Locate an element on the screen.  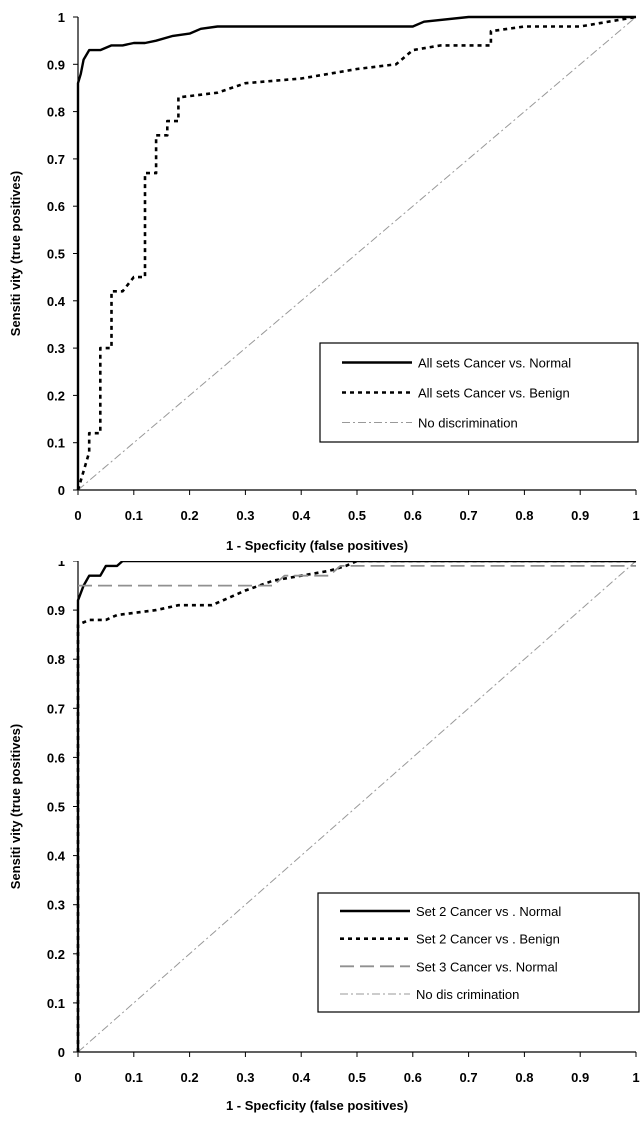
legend-label: Set 3 Cancer vs. Normal is located at coordinates (487, 966).